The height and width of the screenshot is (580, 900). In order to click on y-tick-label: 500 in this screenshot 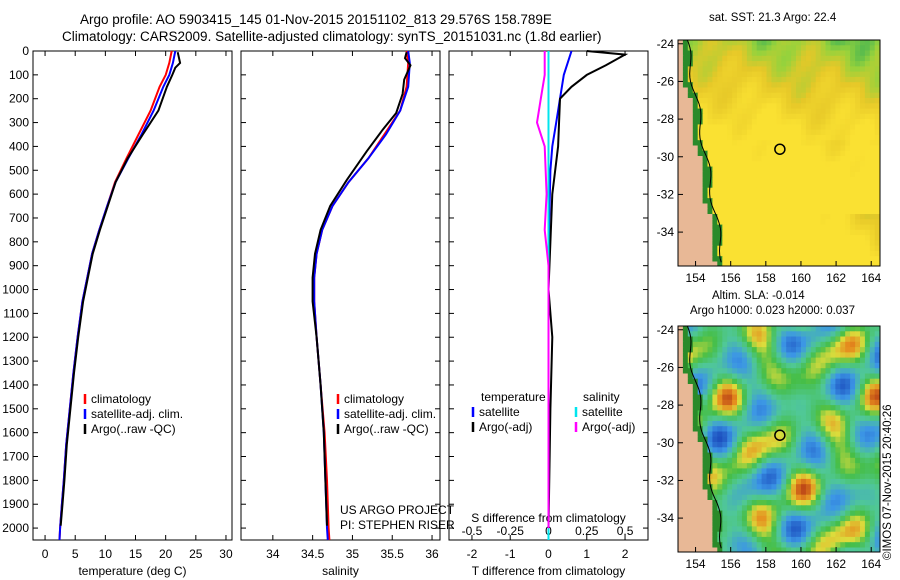, I will do `click(19, 170)`.